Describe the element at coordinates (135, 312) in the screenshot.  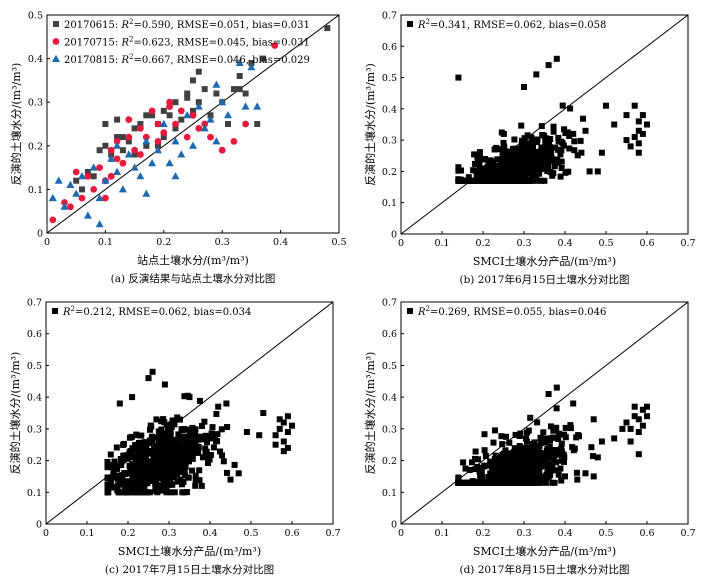
I see `legend-part: , RMSE=` at that location.